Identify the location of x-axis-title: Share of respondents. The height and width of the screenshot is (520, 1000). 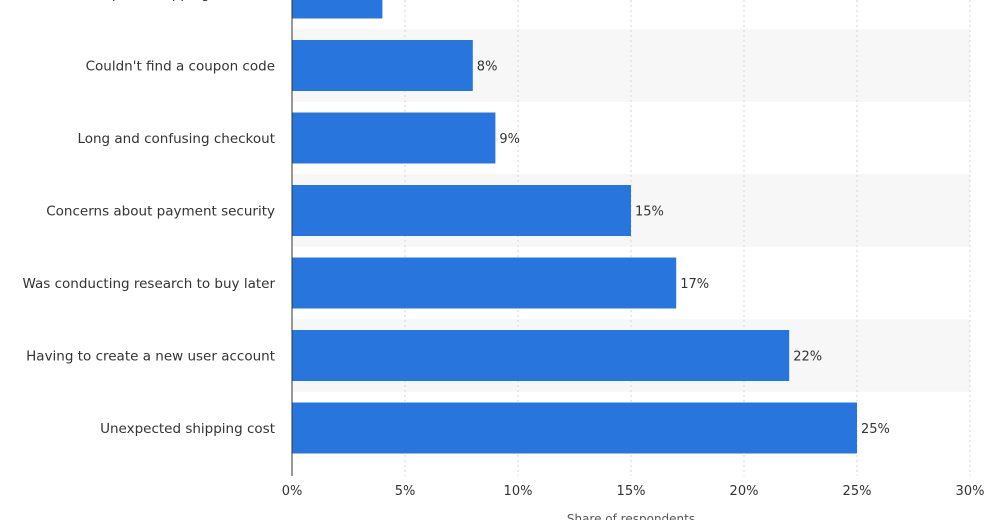
(631, 516).